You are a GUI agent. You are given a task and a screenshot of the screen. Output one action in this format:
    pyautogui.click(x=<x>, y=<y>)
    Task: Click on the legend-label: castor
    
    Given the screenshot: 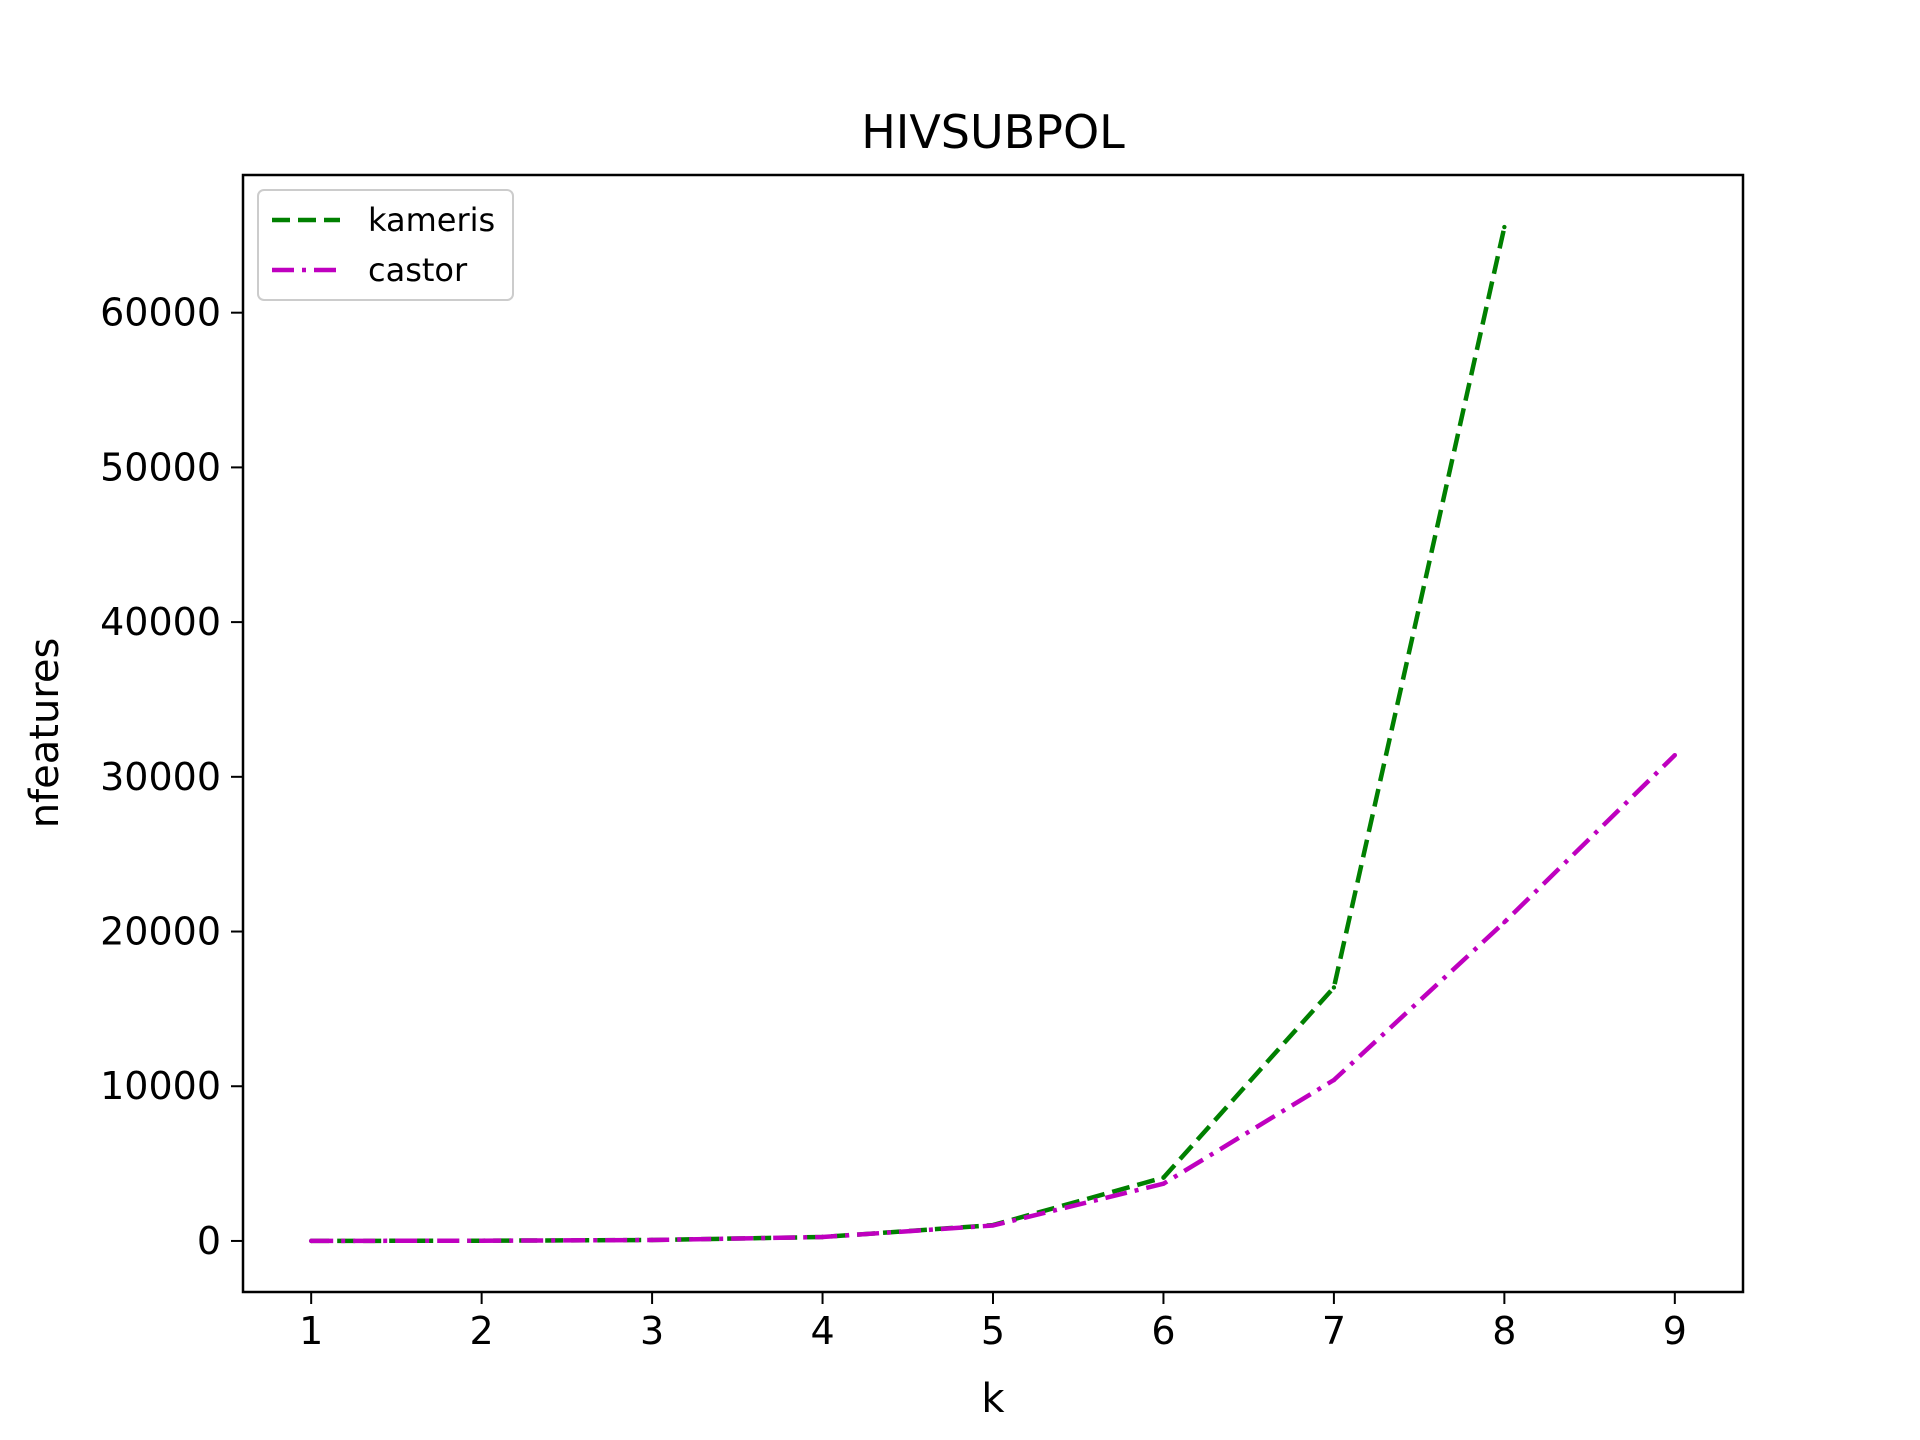 What is the action you would take?
    pyautogui.click(x=418, y=270)
    